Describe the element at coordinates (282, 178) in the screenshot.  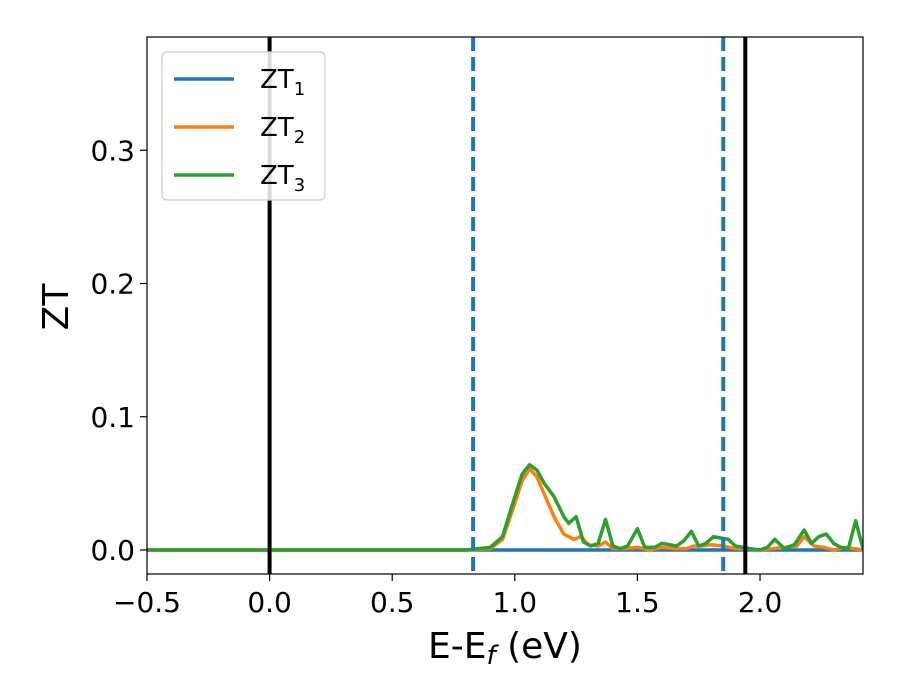
I see `legend-label-3: ZT3` at that location.